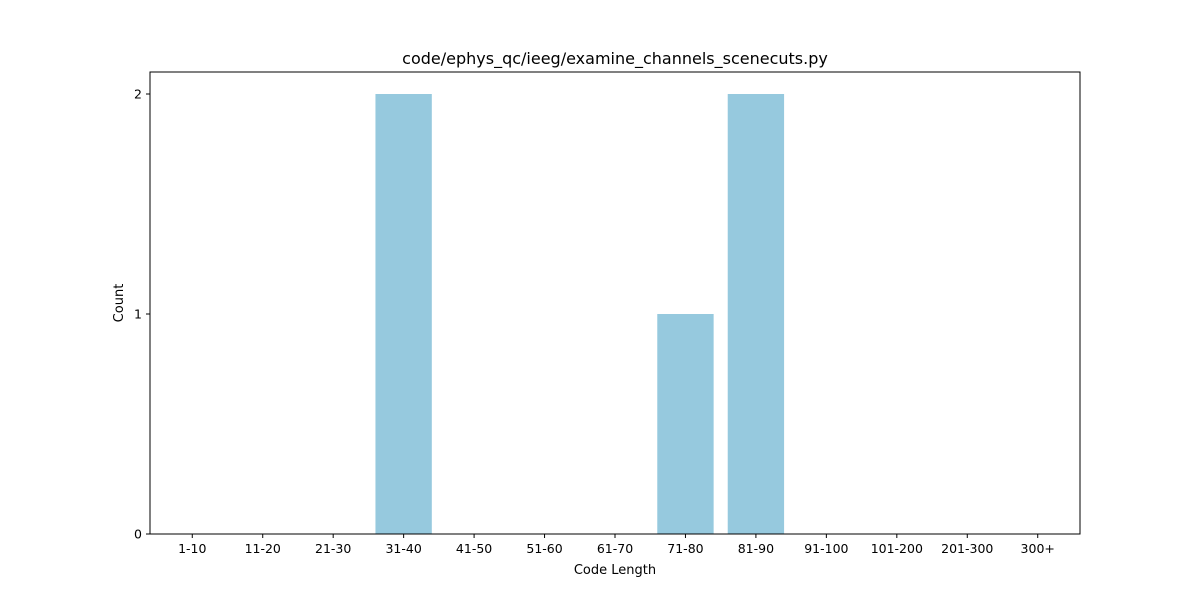  I want to click on x-tick-label: 101-200, so click(897, 548).